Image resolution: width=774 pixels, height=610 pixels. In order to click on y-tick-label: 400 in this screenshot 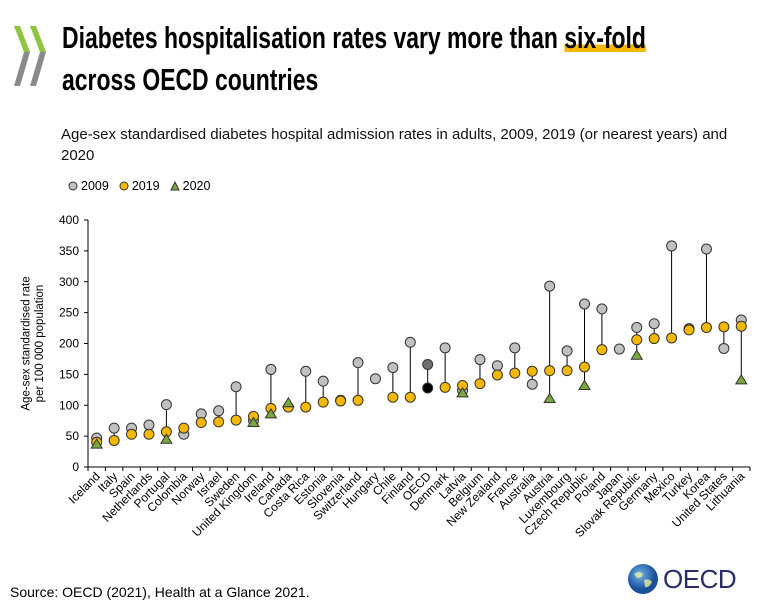, I will do `click(69, 220)`.